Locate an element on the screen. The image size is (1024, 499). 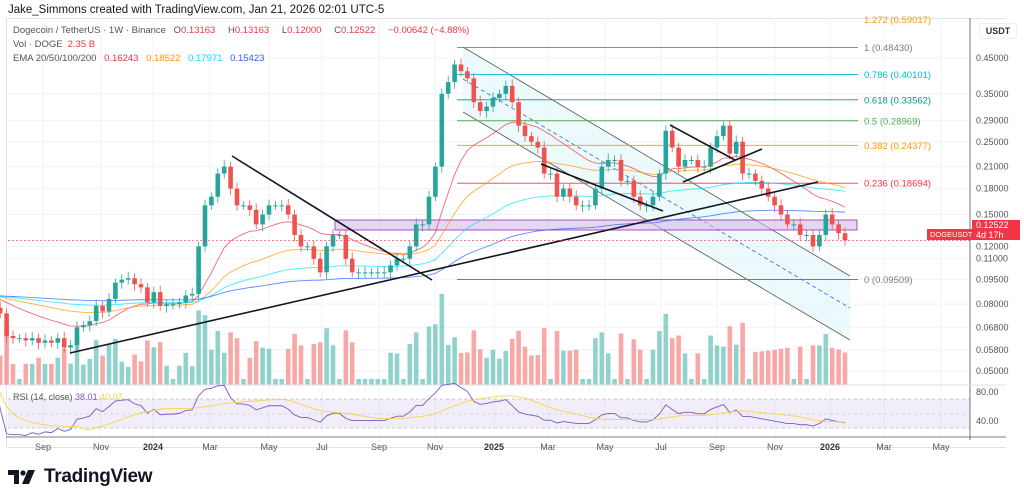
triangle-upper is located at coordinates (702, 142).